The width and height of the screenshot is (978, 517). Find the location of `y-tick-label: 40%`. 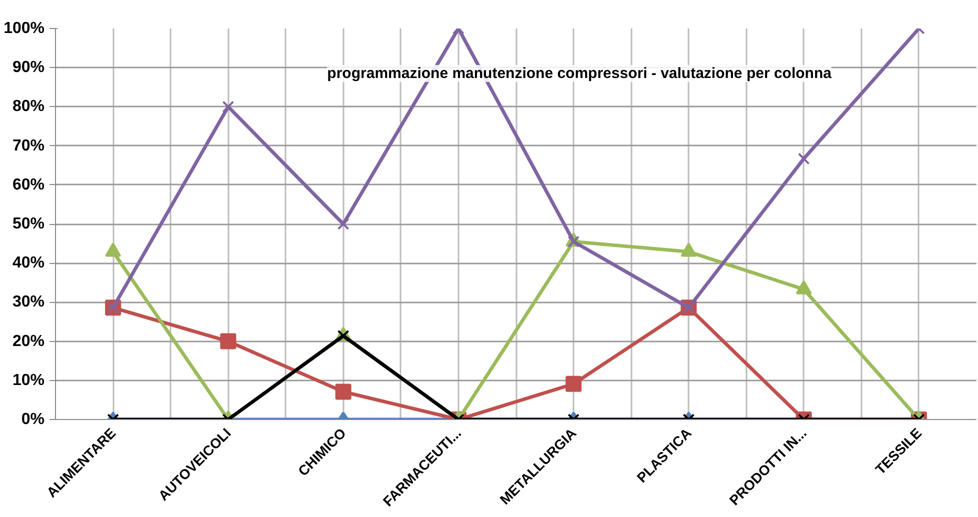

y-tick-label: 40% is located at coordinates (28, 263).